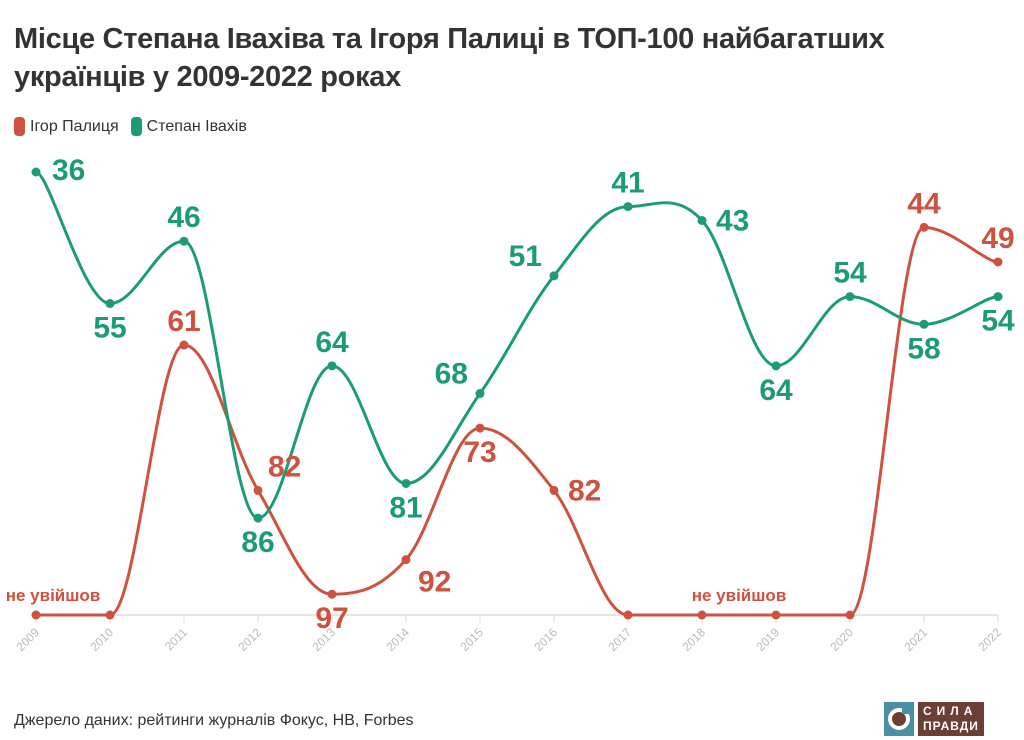 This screenshot has width=1024, height=740. I want to click on data-label-palytsia-2014: 92, so click(434, 582).